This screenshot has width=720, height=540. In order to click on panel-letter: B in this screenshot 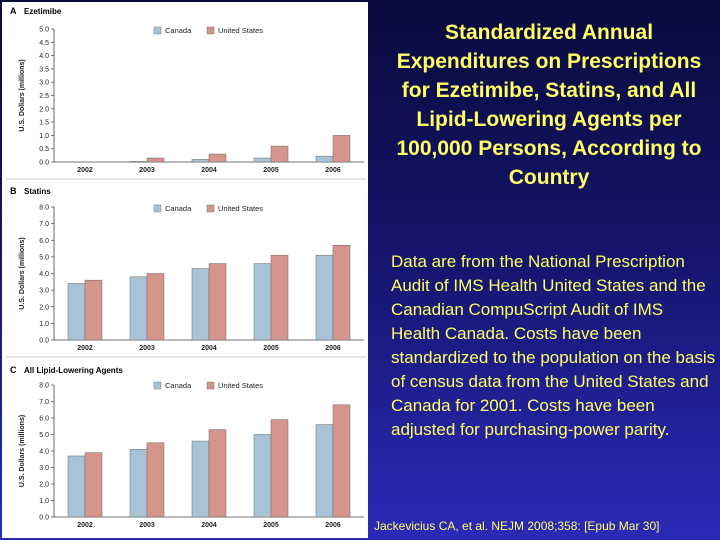, I will do `click(13, 191)`.